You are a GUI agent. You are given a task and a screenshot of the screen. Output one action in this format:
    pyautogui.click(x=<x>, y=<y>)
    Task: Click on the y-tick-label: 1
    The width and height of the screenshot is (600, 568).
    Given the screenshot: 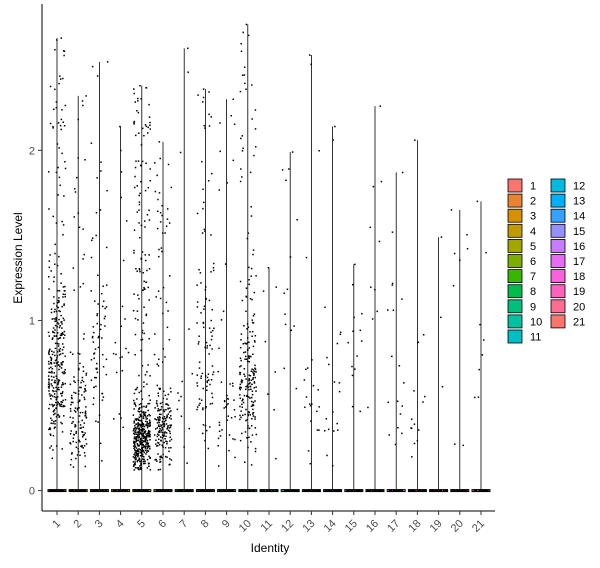 What is the action you would take?
    pyautogui.click(x=32, y=321)
    